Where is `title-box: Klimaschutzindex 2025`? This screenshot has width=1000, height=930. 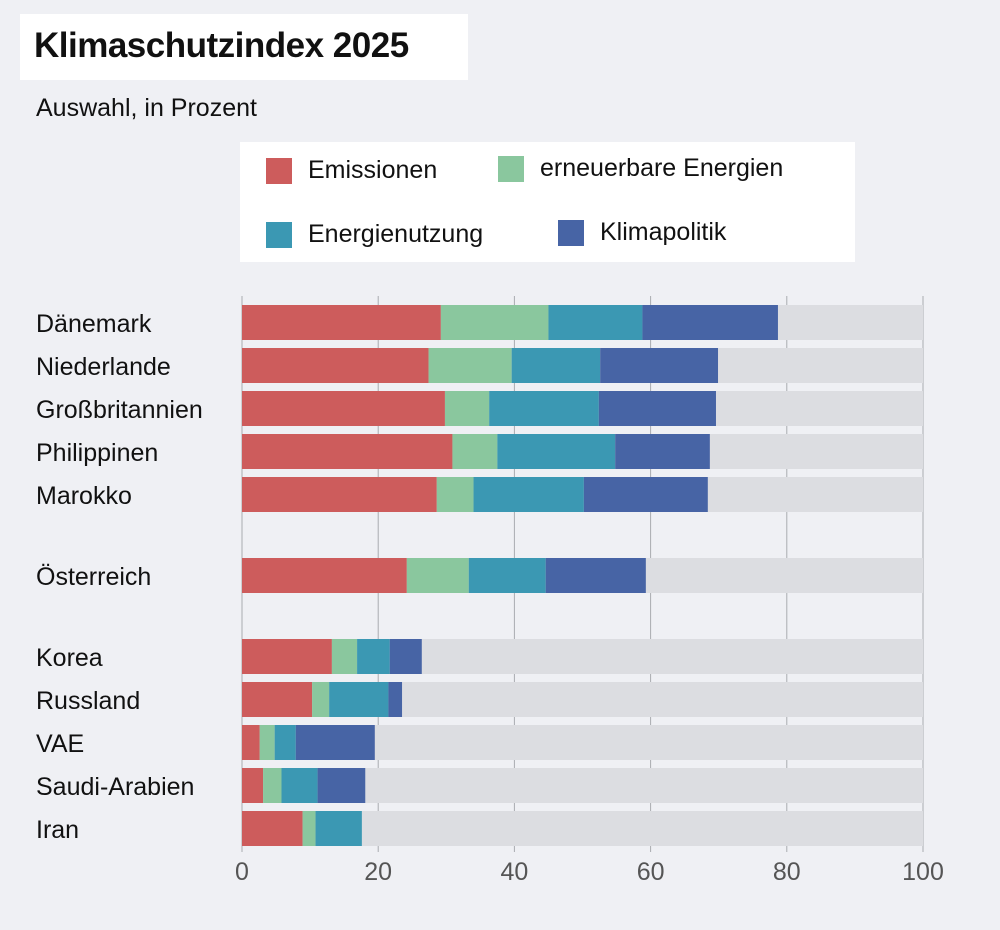 title-box: Klimaschutzindex 2025 is located at coordinates (244, 47).